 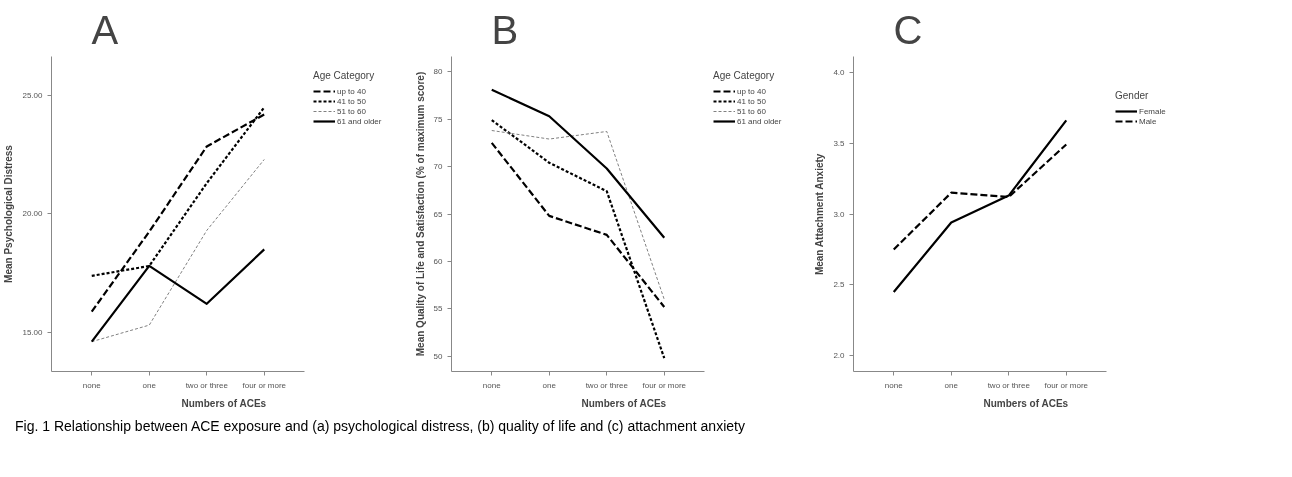 What do you see at coordinates (505, 29) in the screenshot?
I see `chart-title: B` at bounding box center [505, 29].